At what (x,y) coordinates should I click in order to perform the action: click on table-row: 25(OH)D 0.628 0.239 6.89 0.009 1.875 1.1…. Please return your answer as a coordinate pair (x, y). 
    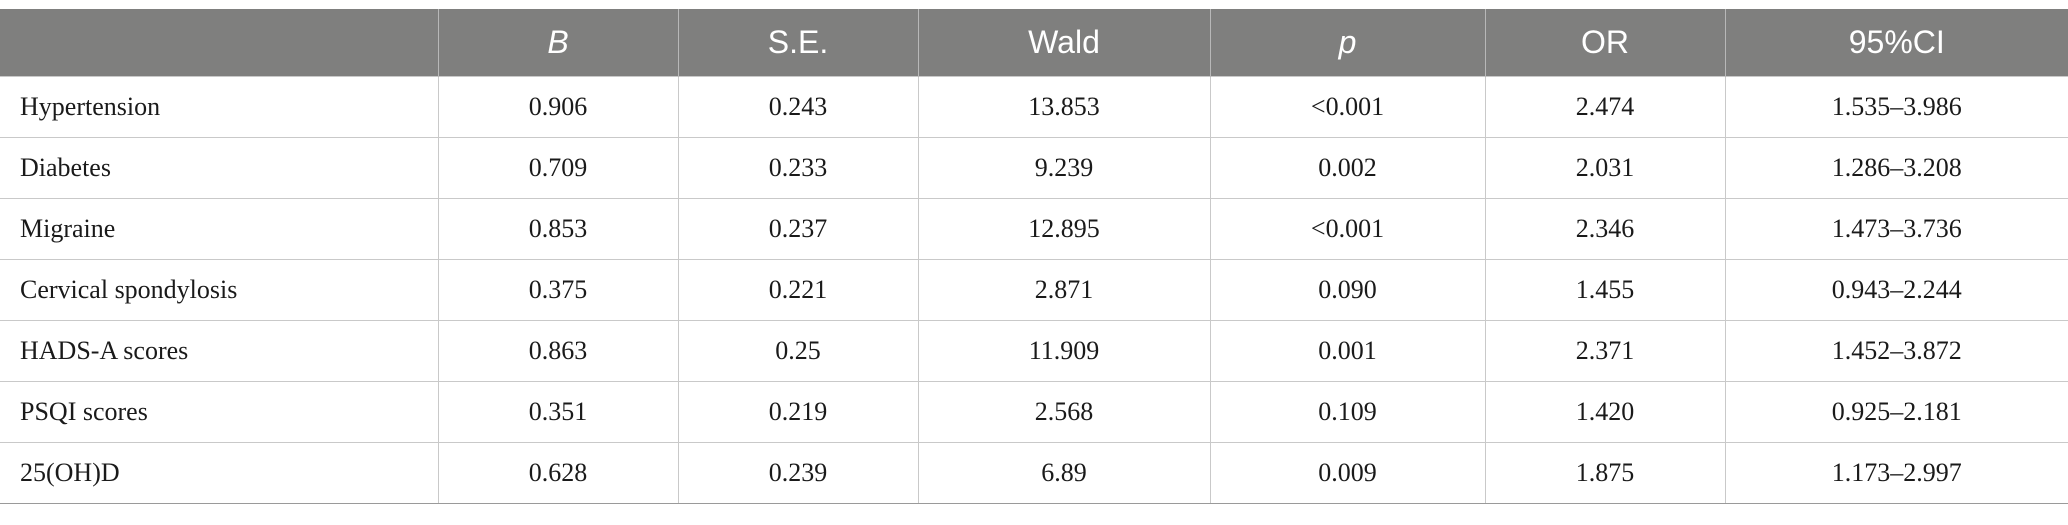
    Looking at the image, I should click on (1034, 473).